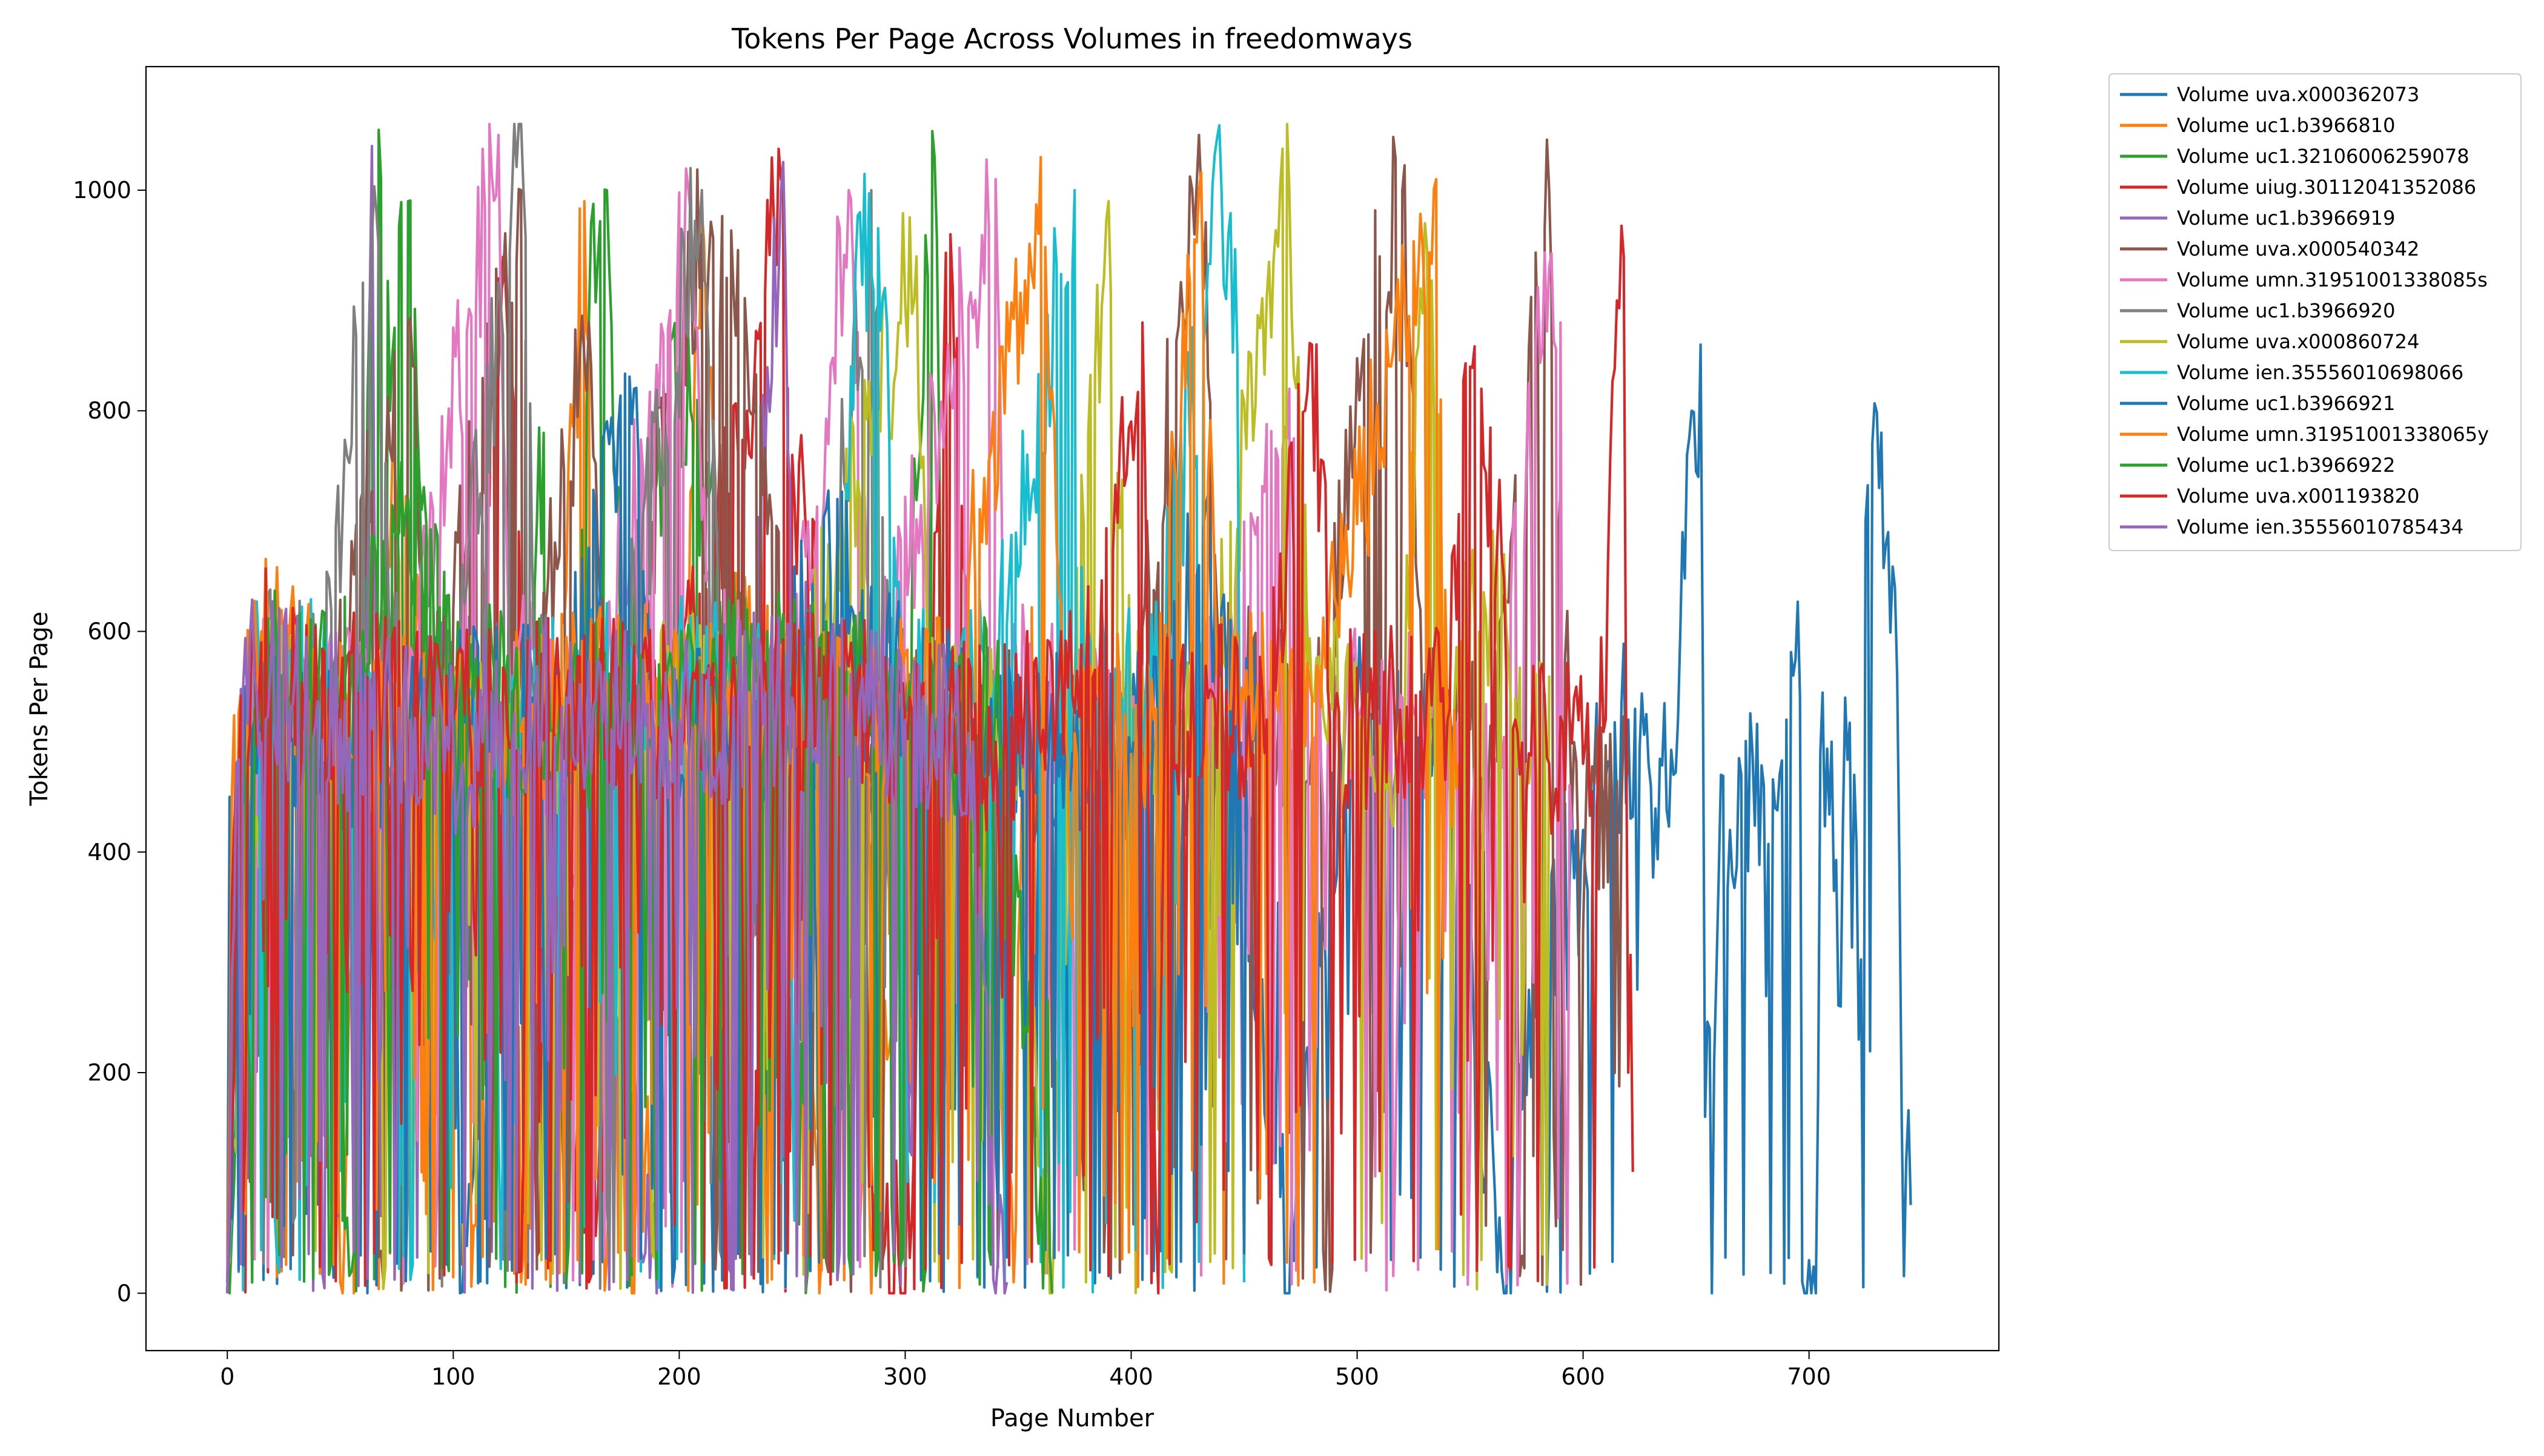  I want to click on legend-label: Volume uc1.b3966919, so click(2286, 218).